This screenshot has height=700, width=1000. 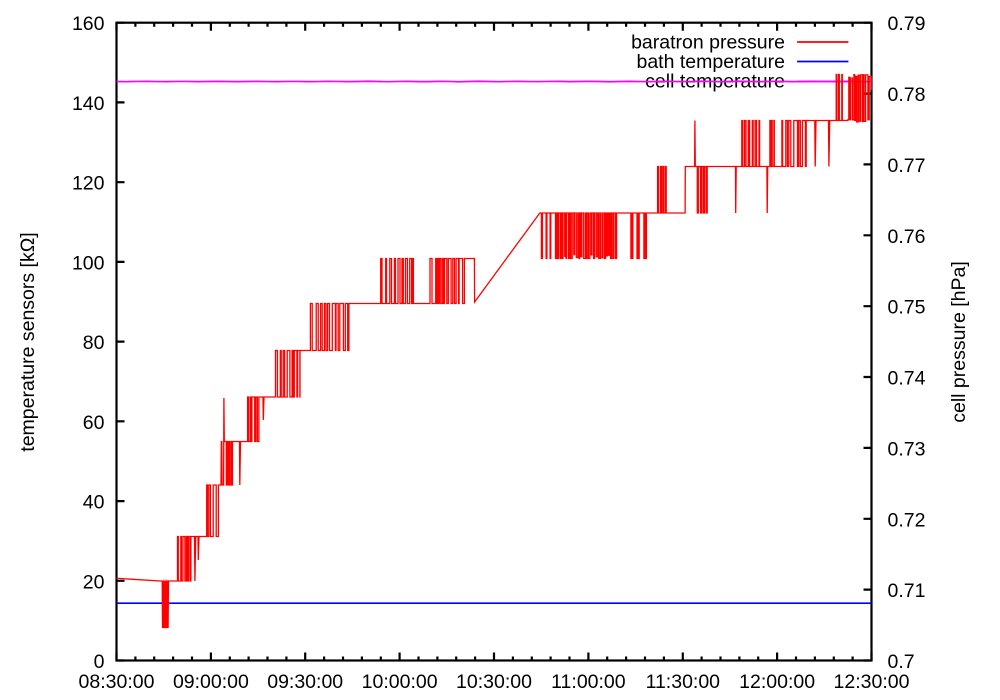 I want to click on svg-text: 12:30:00, so click(x=872, y=682).